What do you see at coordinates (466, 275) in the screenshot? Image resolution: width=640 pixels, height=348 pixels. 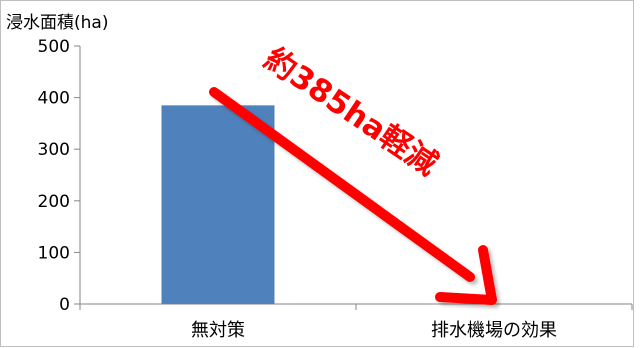 I see `reduction-arrow-head` at bounding box center [466, 275].